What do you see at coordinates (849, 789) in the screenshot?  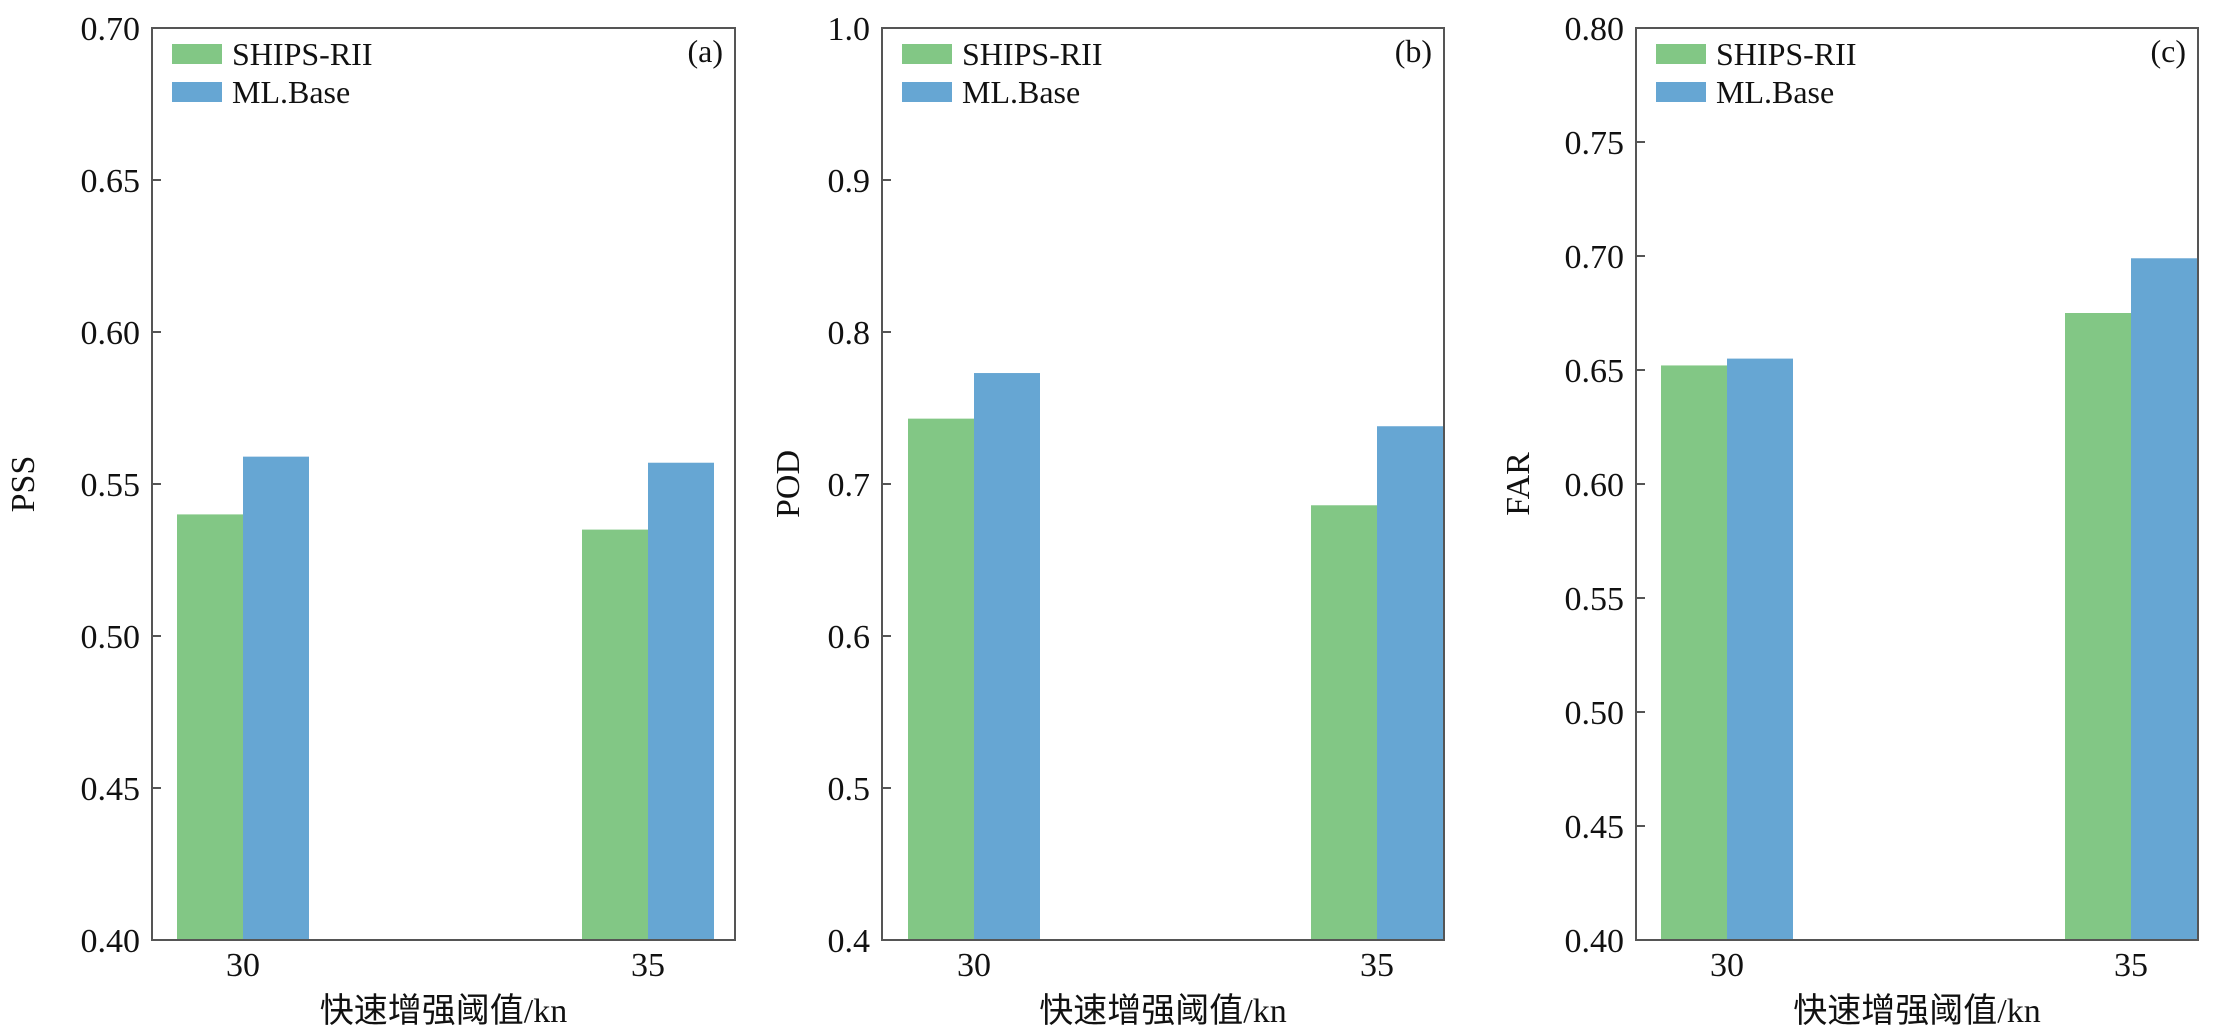 I see `y-tick-label: 0.5` at bounding box center [849, 789].